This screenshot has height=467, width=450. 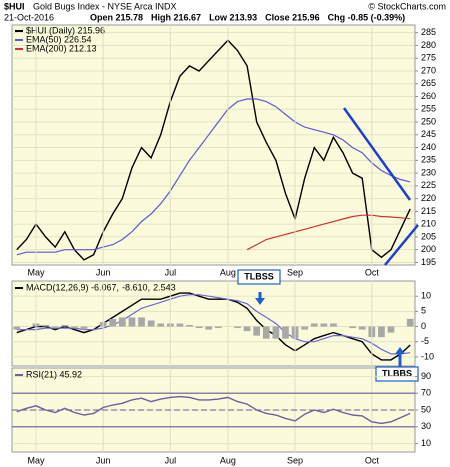 What do you see at coordinates (428, 160) in the screenshot?
I see `y-tick-label: 235` at bounding box center [428, 160].